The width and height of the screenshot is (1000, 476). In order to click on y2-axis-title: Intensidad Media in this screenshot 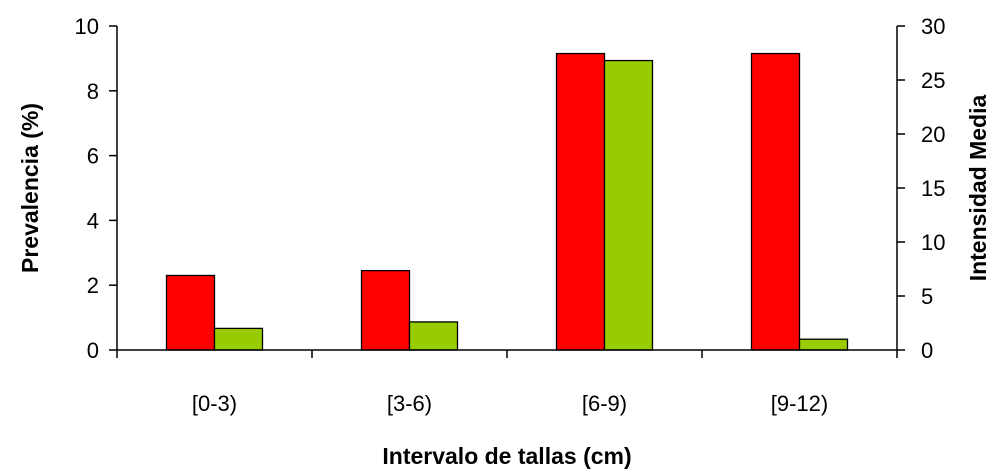, I will do `click(978, 188)`.